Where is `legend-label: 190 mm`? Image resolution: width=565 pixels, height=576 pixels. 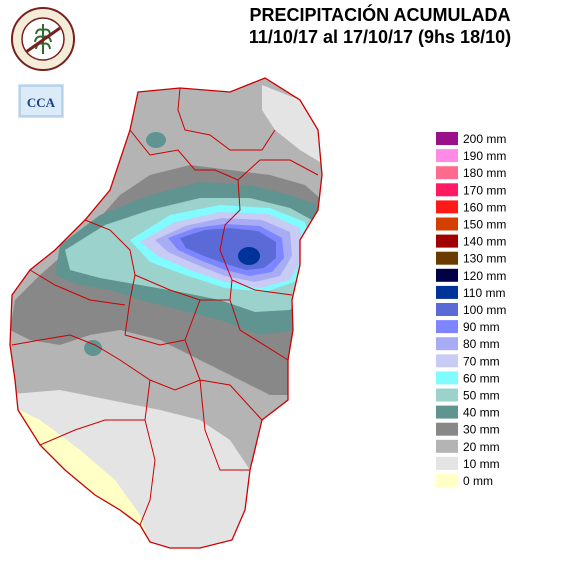 legend-label: 190 mm is located at coordinates (484, 156).